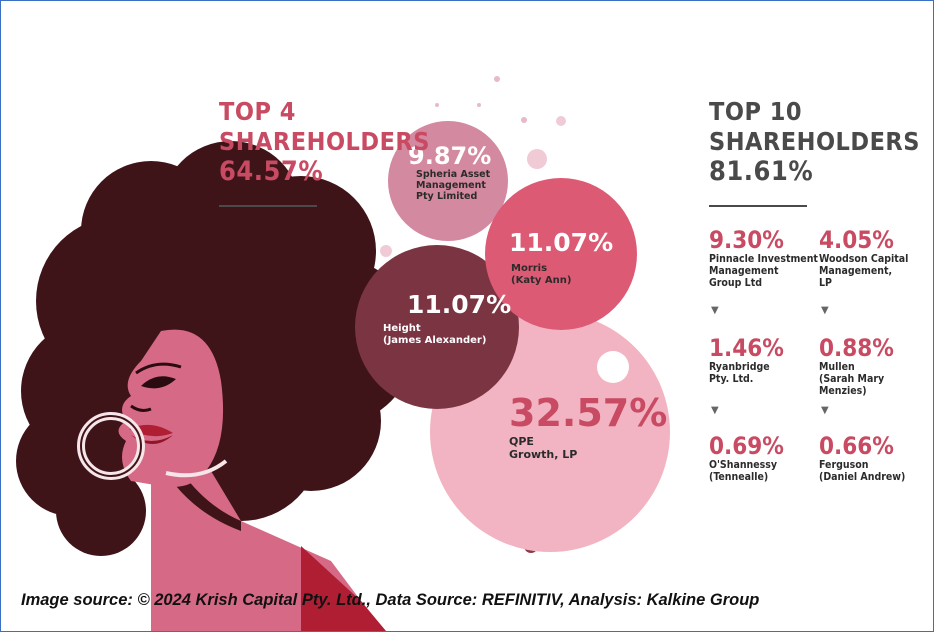  I want to click on list-name: Woodson Capital Management, LP, so click(864, 271).